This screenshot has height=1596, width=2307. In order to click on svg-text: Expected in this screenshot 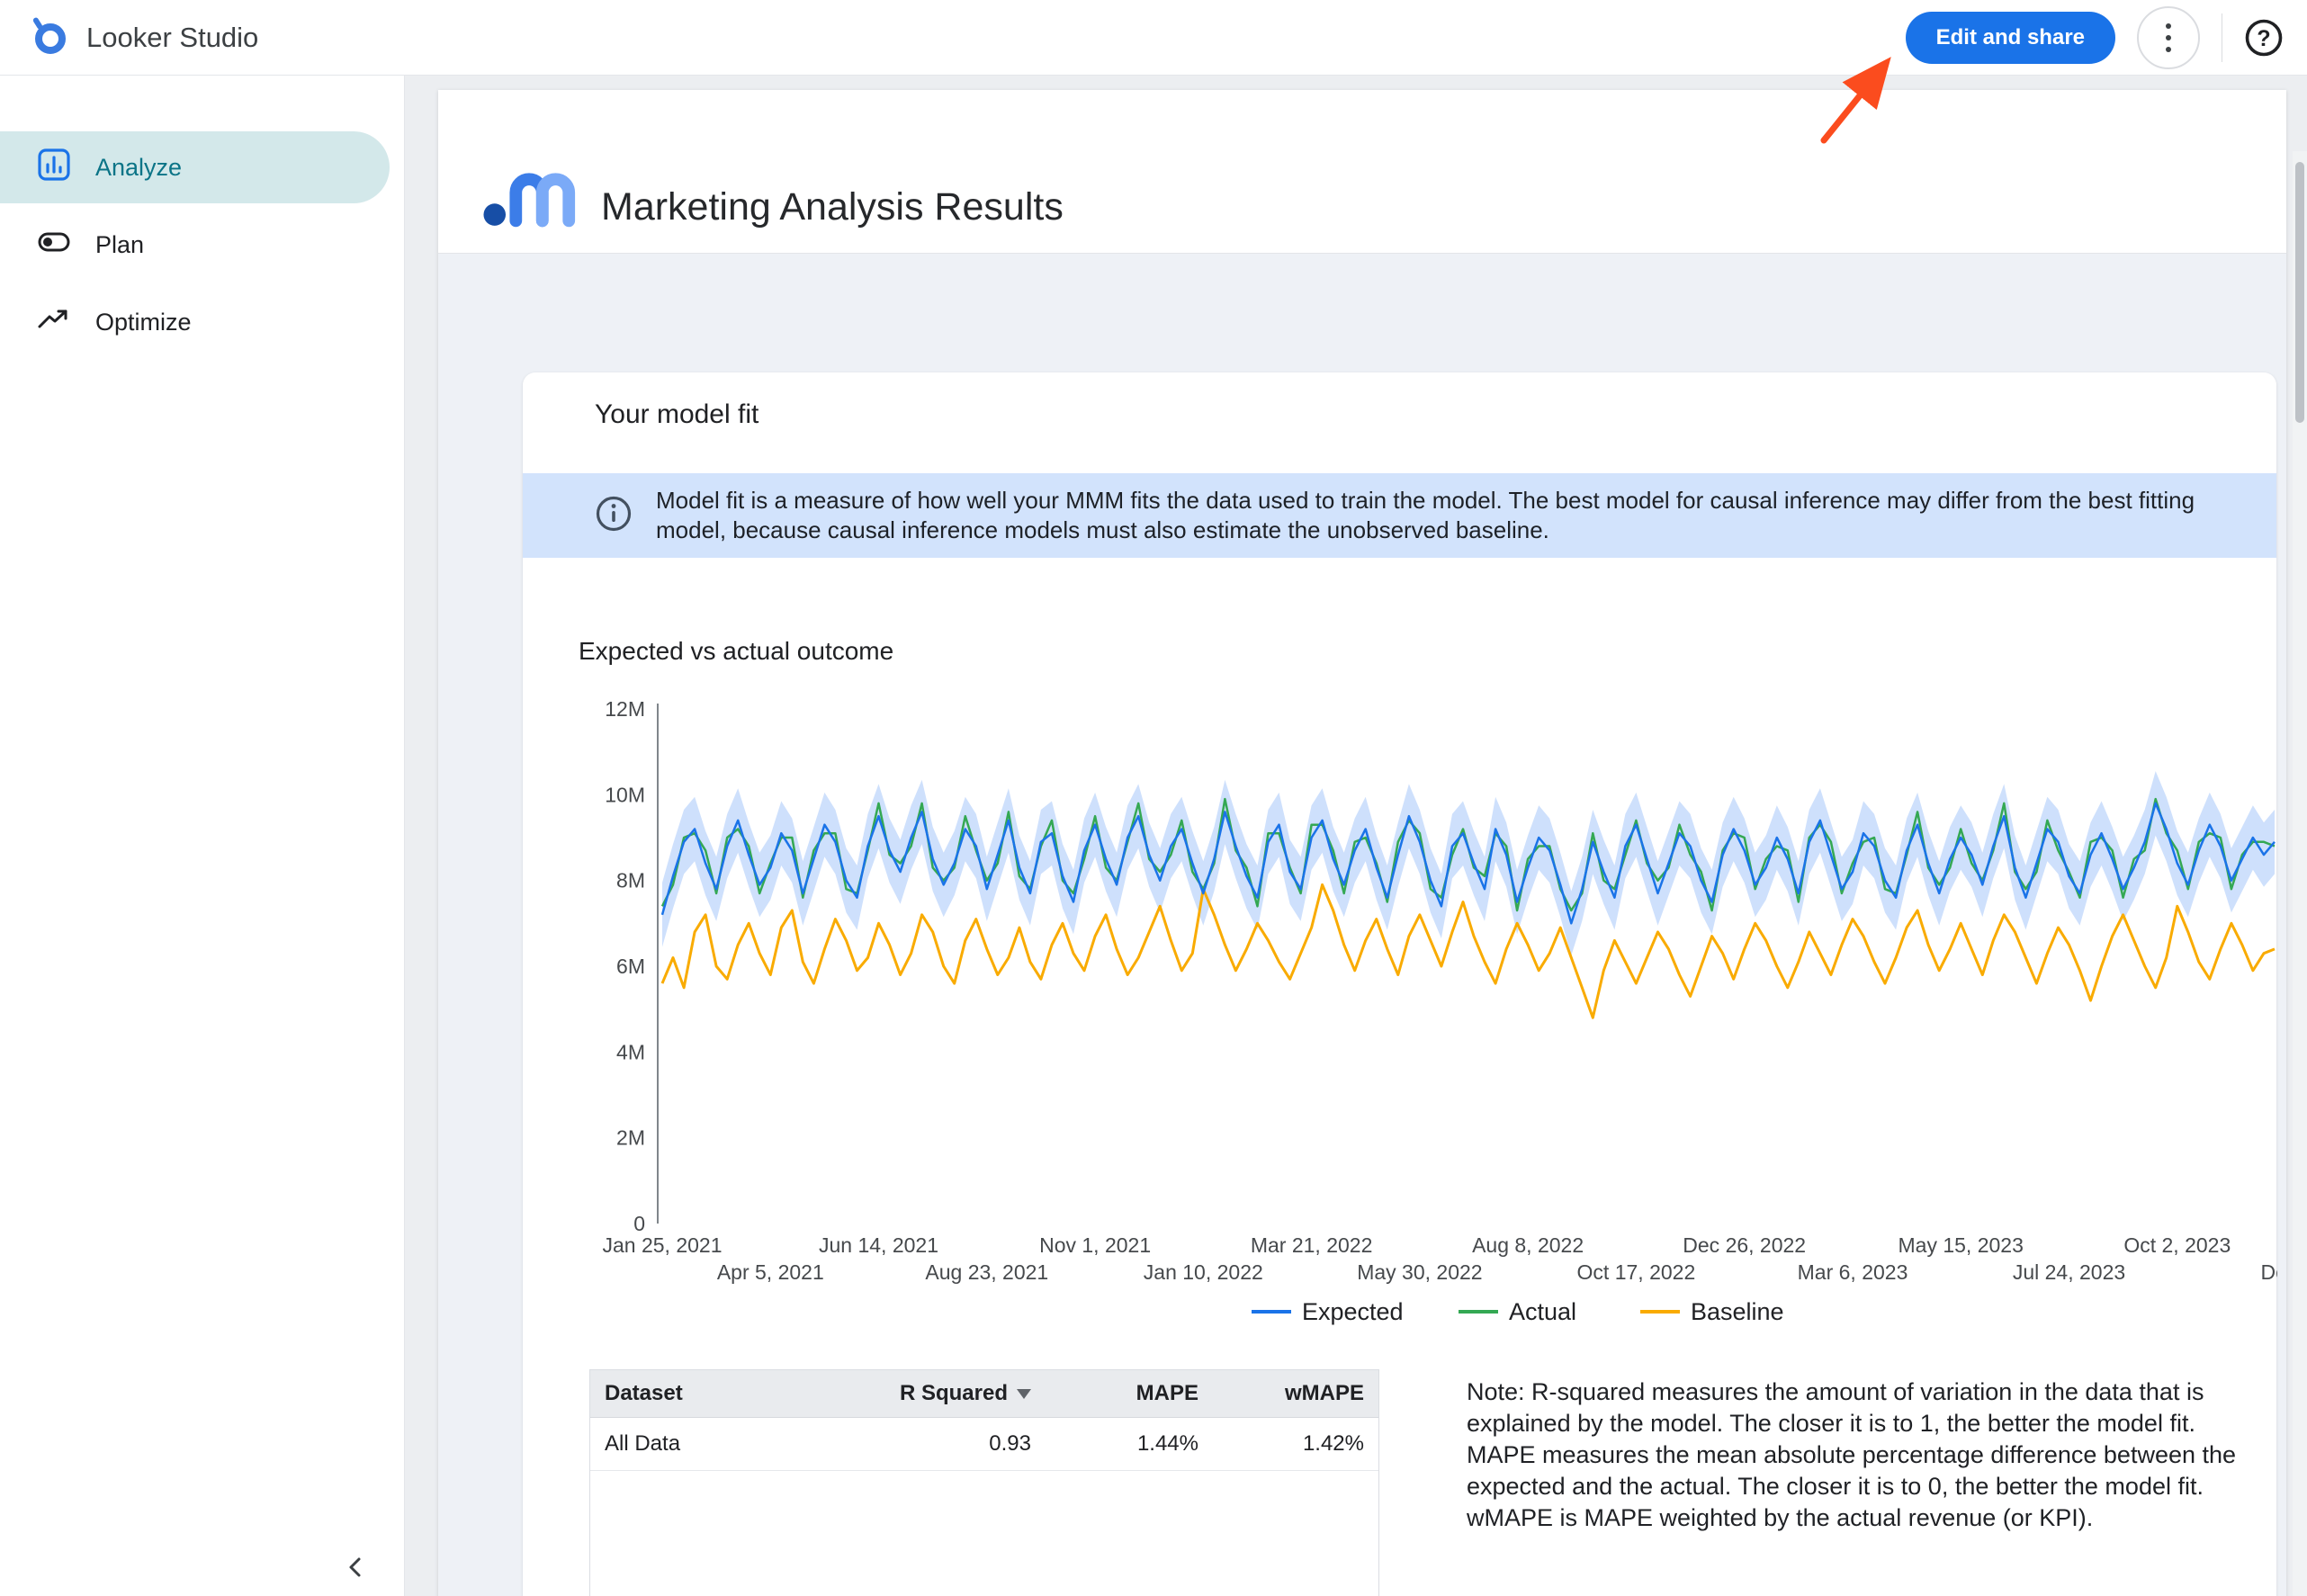, I will do `click(1353, 1311)`.